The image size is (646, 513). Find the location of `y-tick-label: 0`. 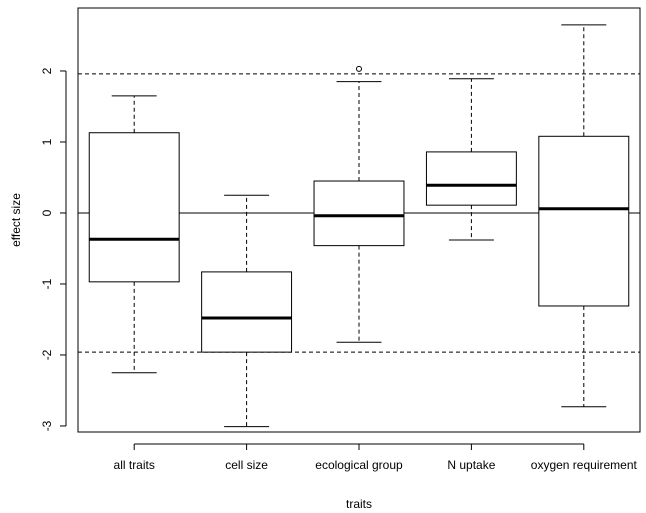

y-tick-label: 0 is located at coordinates (47, 212).